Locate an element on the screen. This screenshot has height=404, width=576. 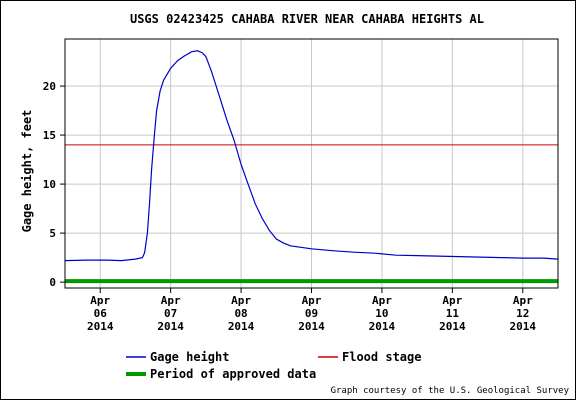
x-tick-label: 12 is located at coordinates (522, 313).